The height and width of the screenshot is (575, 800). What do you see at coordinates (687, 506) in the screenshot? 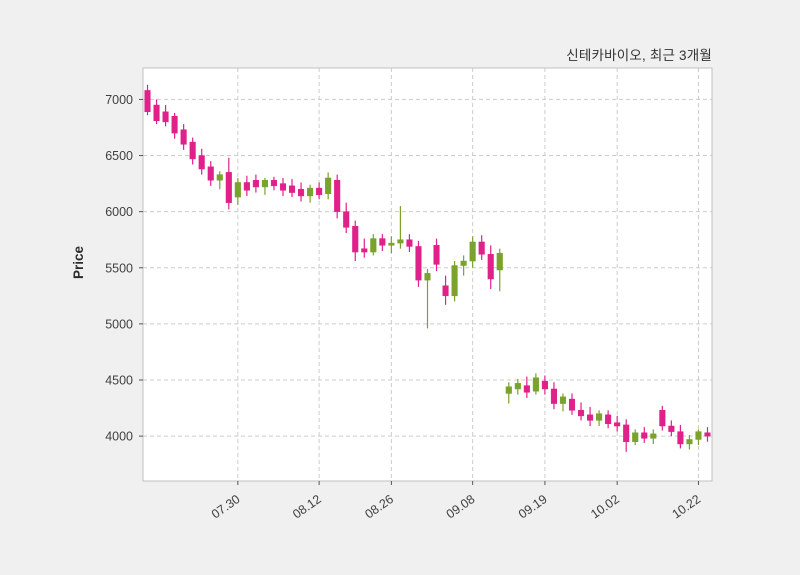
I see `x-tick-label: 10.22` at bounding box center [687, 506].